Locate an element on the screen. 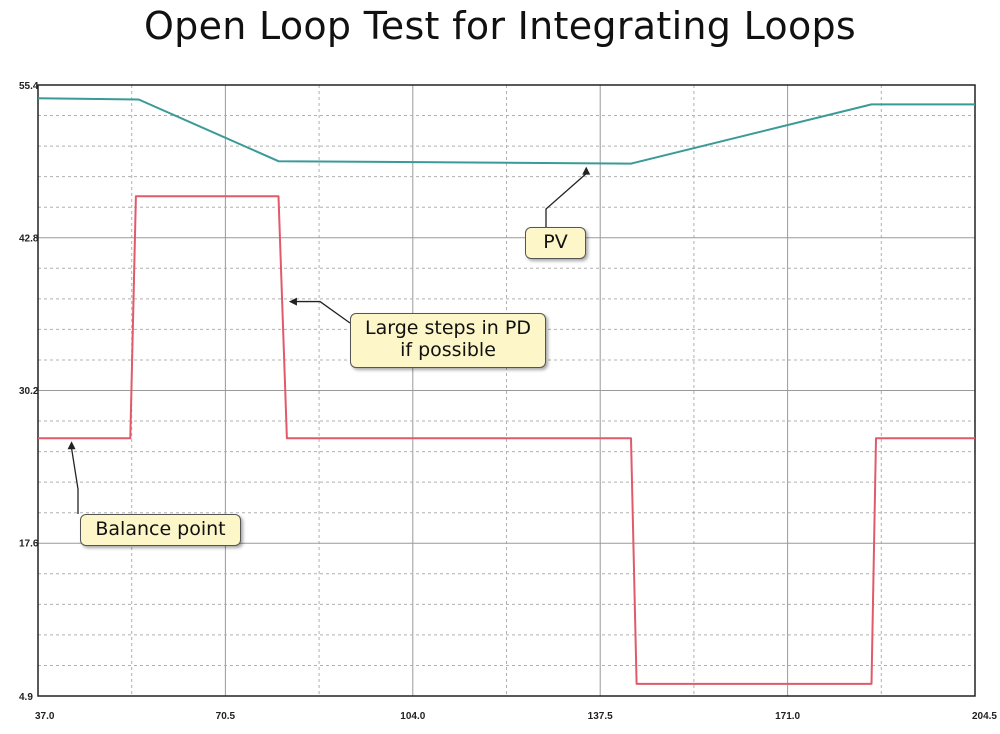  callout-large-steps: Large steps in PD if possible is located at coordinates (448, 340).